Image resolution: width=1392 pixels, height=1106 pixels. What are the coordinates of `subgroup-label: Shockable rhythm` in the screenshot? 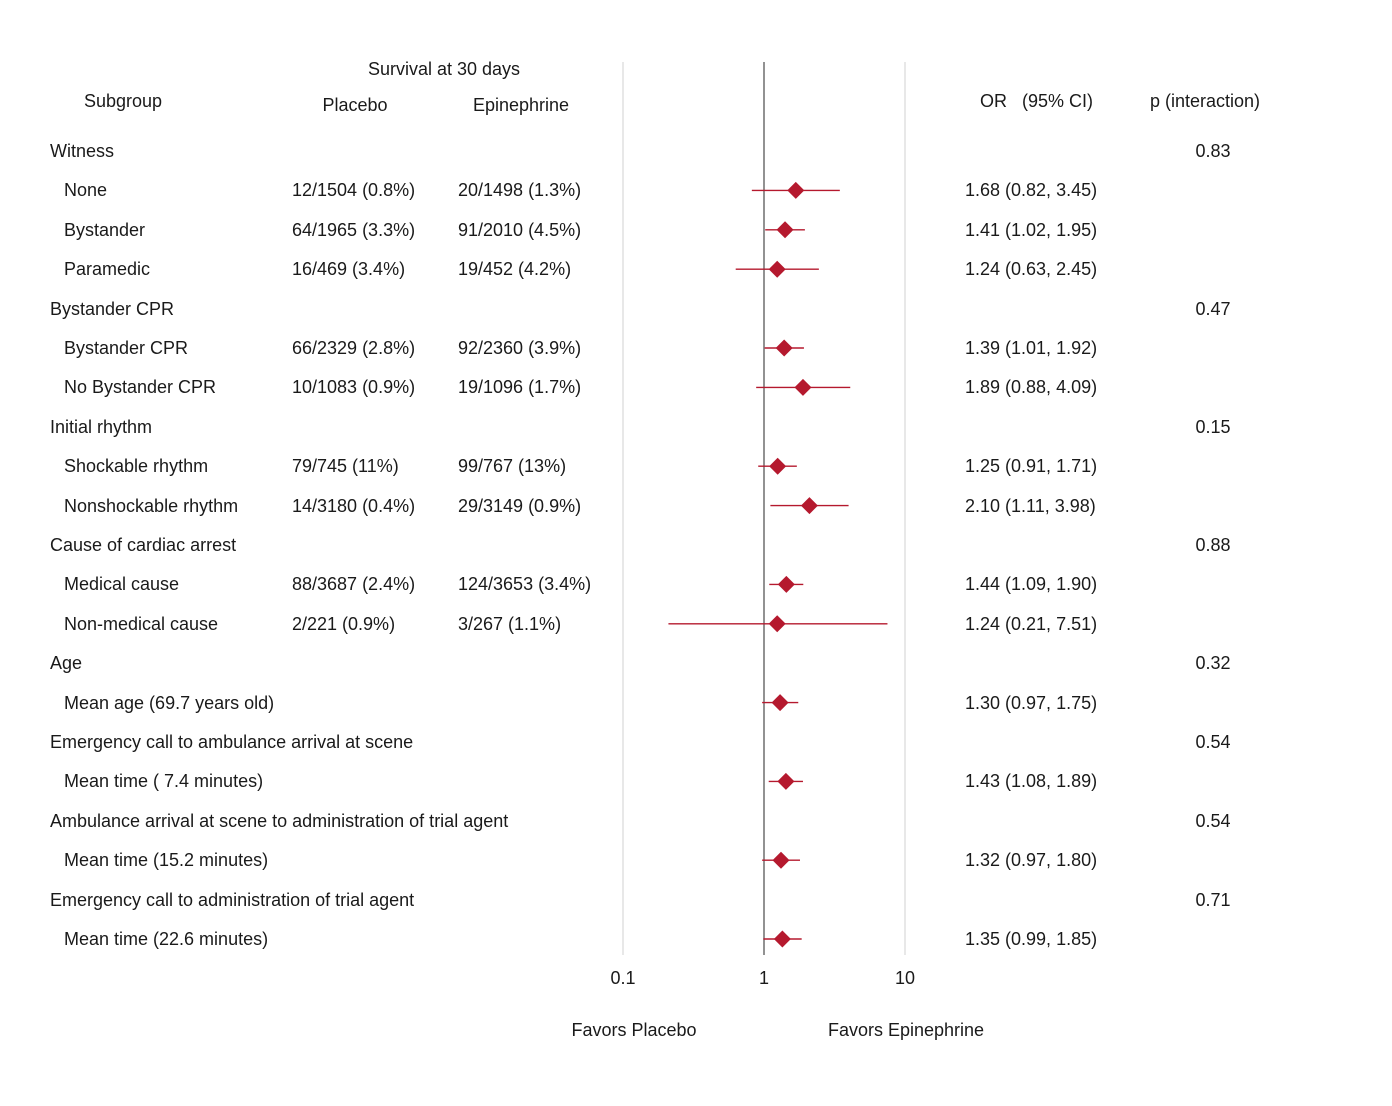 It's located at (136, 466).